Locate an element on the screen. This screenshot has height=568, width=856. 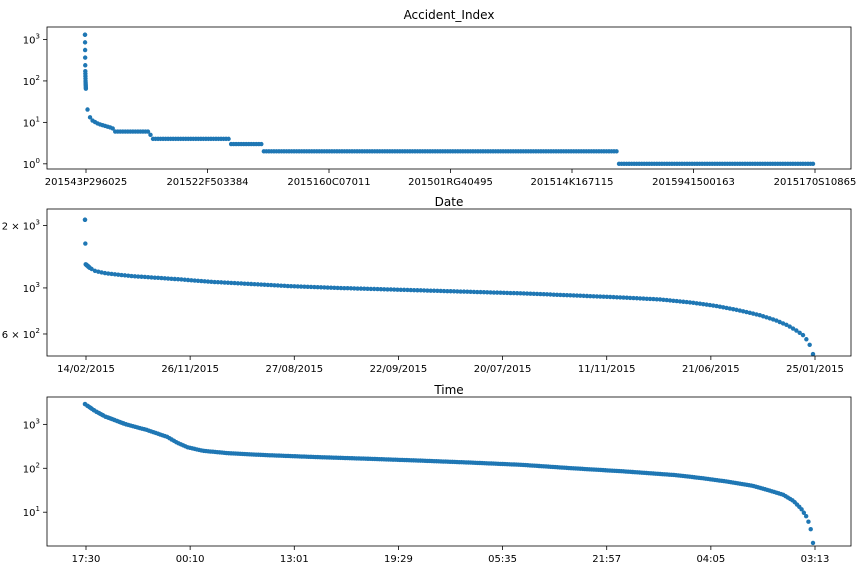
x-tick-label: 05:35 is located at coordinates (502, 559).